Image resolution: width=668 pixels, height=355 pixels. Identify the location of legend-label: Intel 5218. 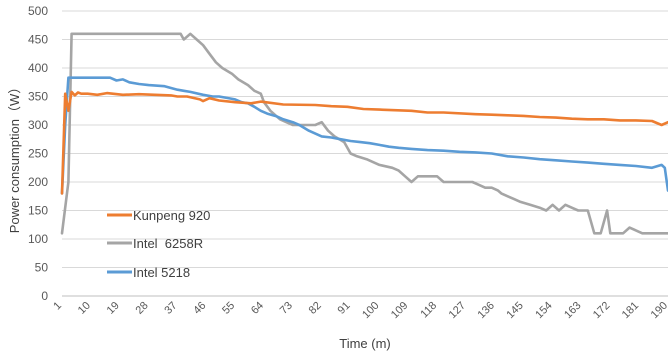
(161, 272).